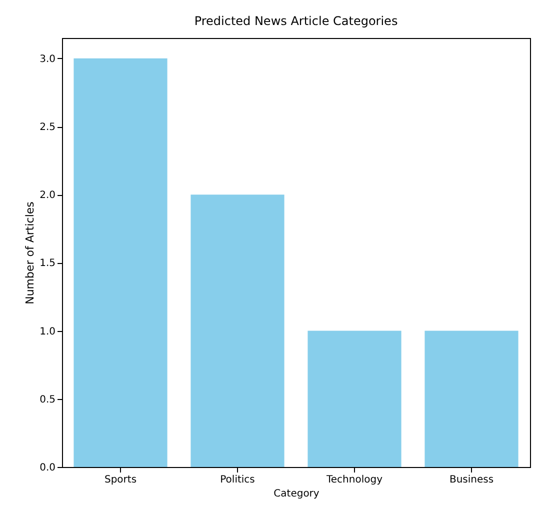 Image resolution: width=541 pixels, height=513 pixels. I want to click on x-tick-label: Politics, so click(237, 480).